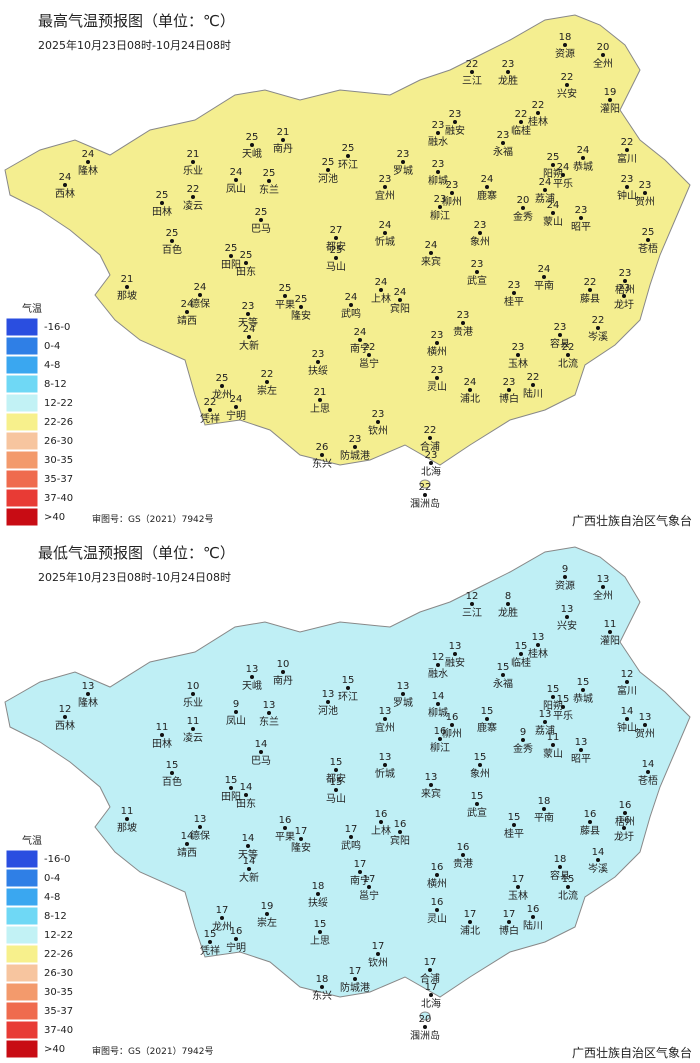 This screenshot has width=700, height=1063. What do you see at coordinates (348, 165) in the screenshot?
I see `station-name: 环江` at bounding box center [348, 165].